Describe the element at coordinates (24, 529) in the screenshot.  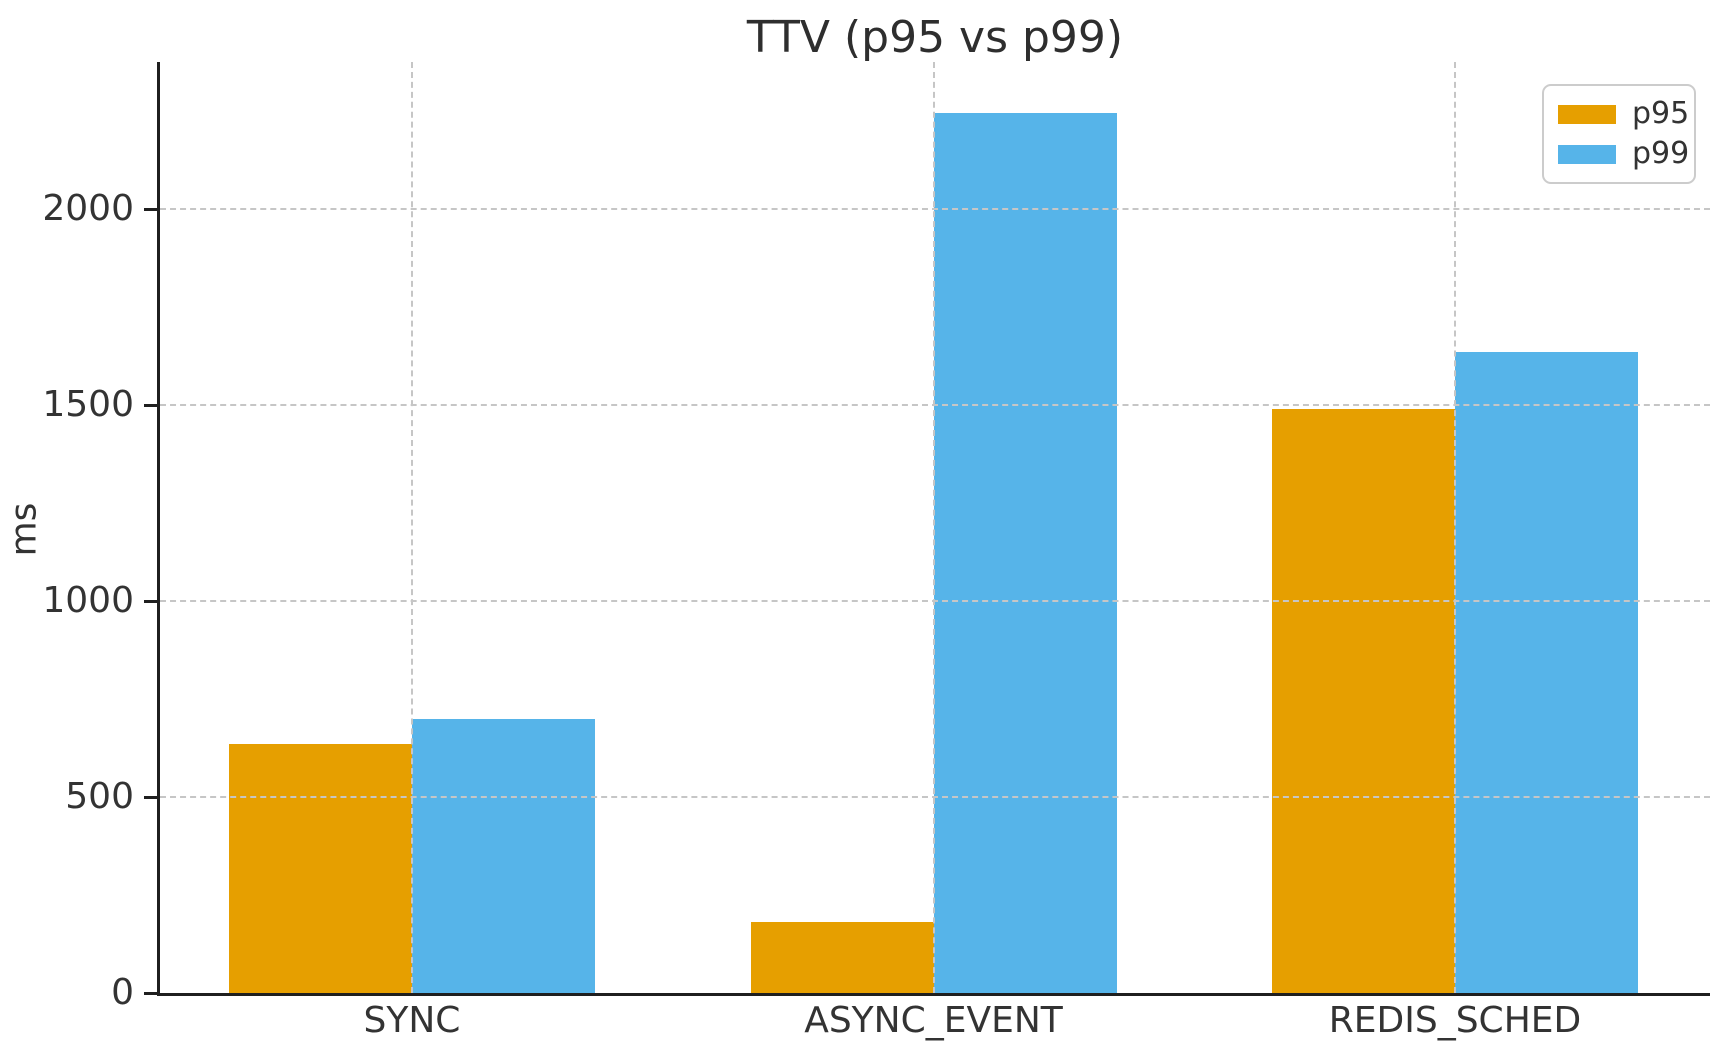
I see `y-axis-label: ms` at that location.